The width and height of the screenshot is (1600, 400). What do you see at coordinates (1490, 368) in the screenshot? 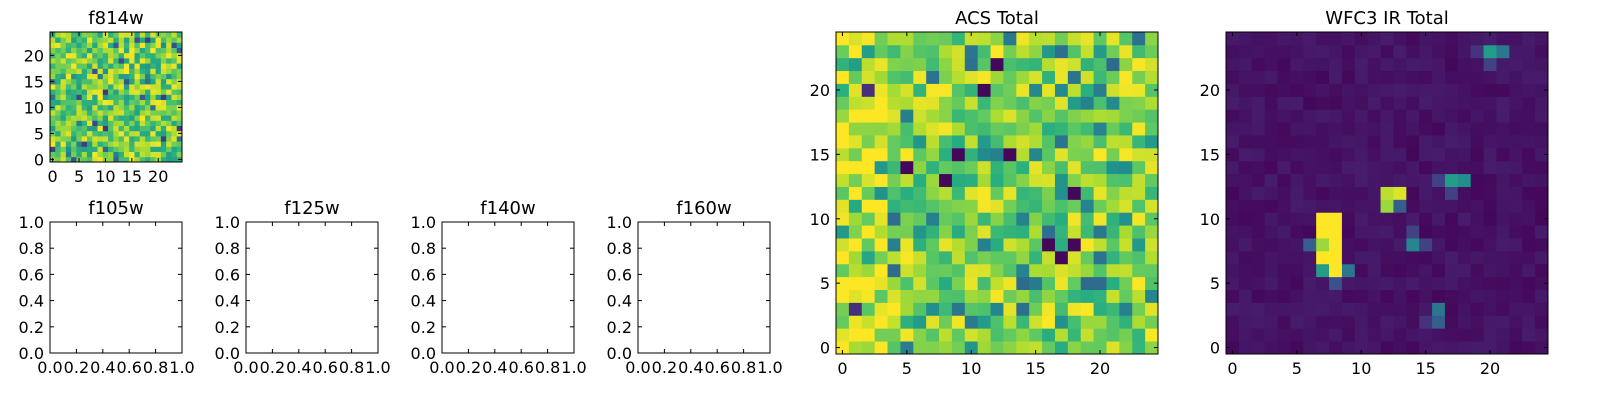
I see `x-tick-label: 20` at bounding box center [1490, 368].